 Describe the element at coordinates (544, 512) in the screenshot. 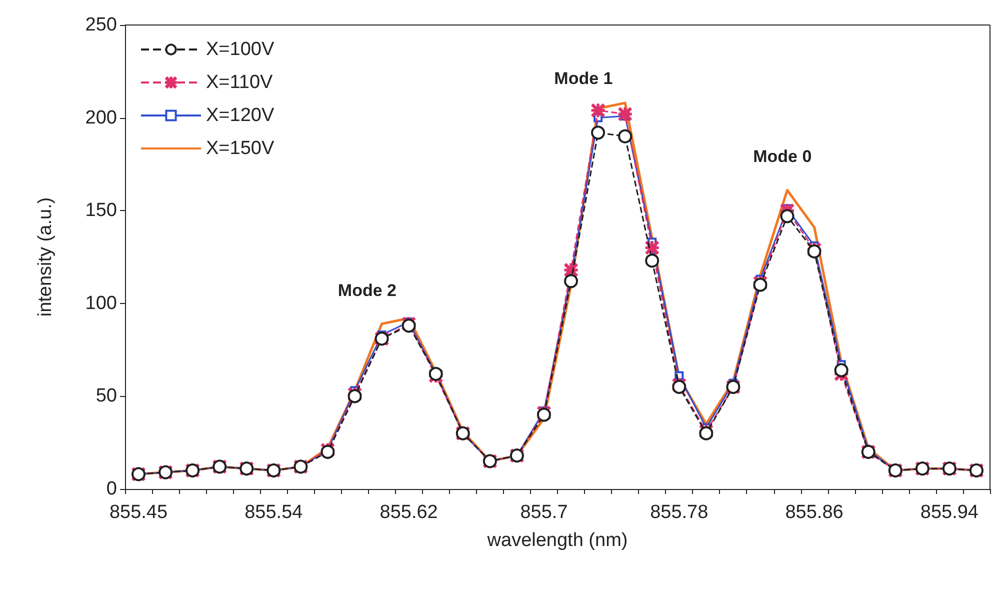

I see `x-tick-label: 855.7` at that location.